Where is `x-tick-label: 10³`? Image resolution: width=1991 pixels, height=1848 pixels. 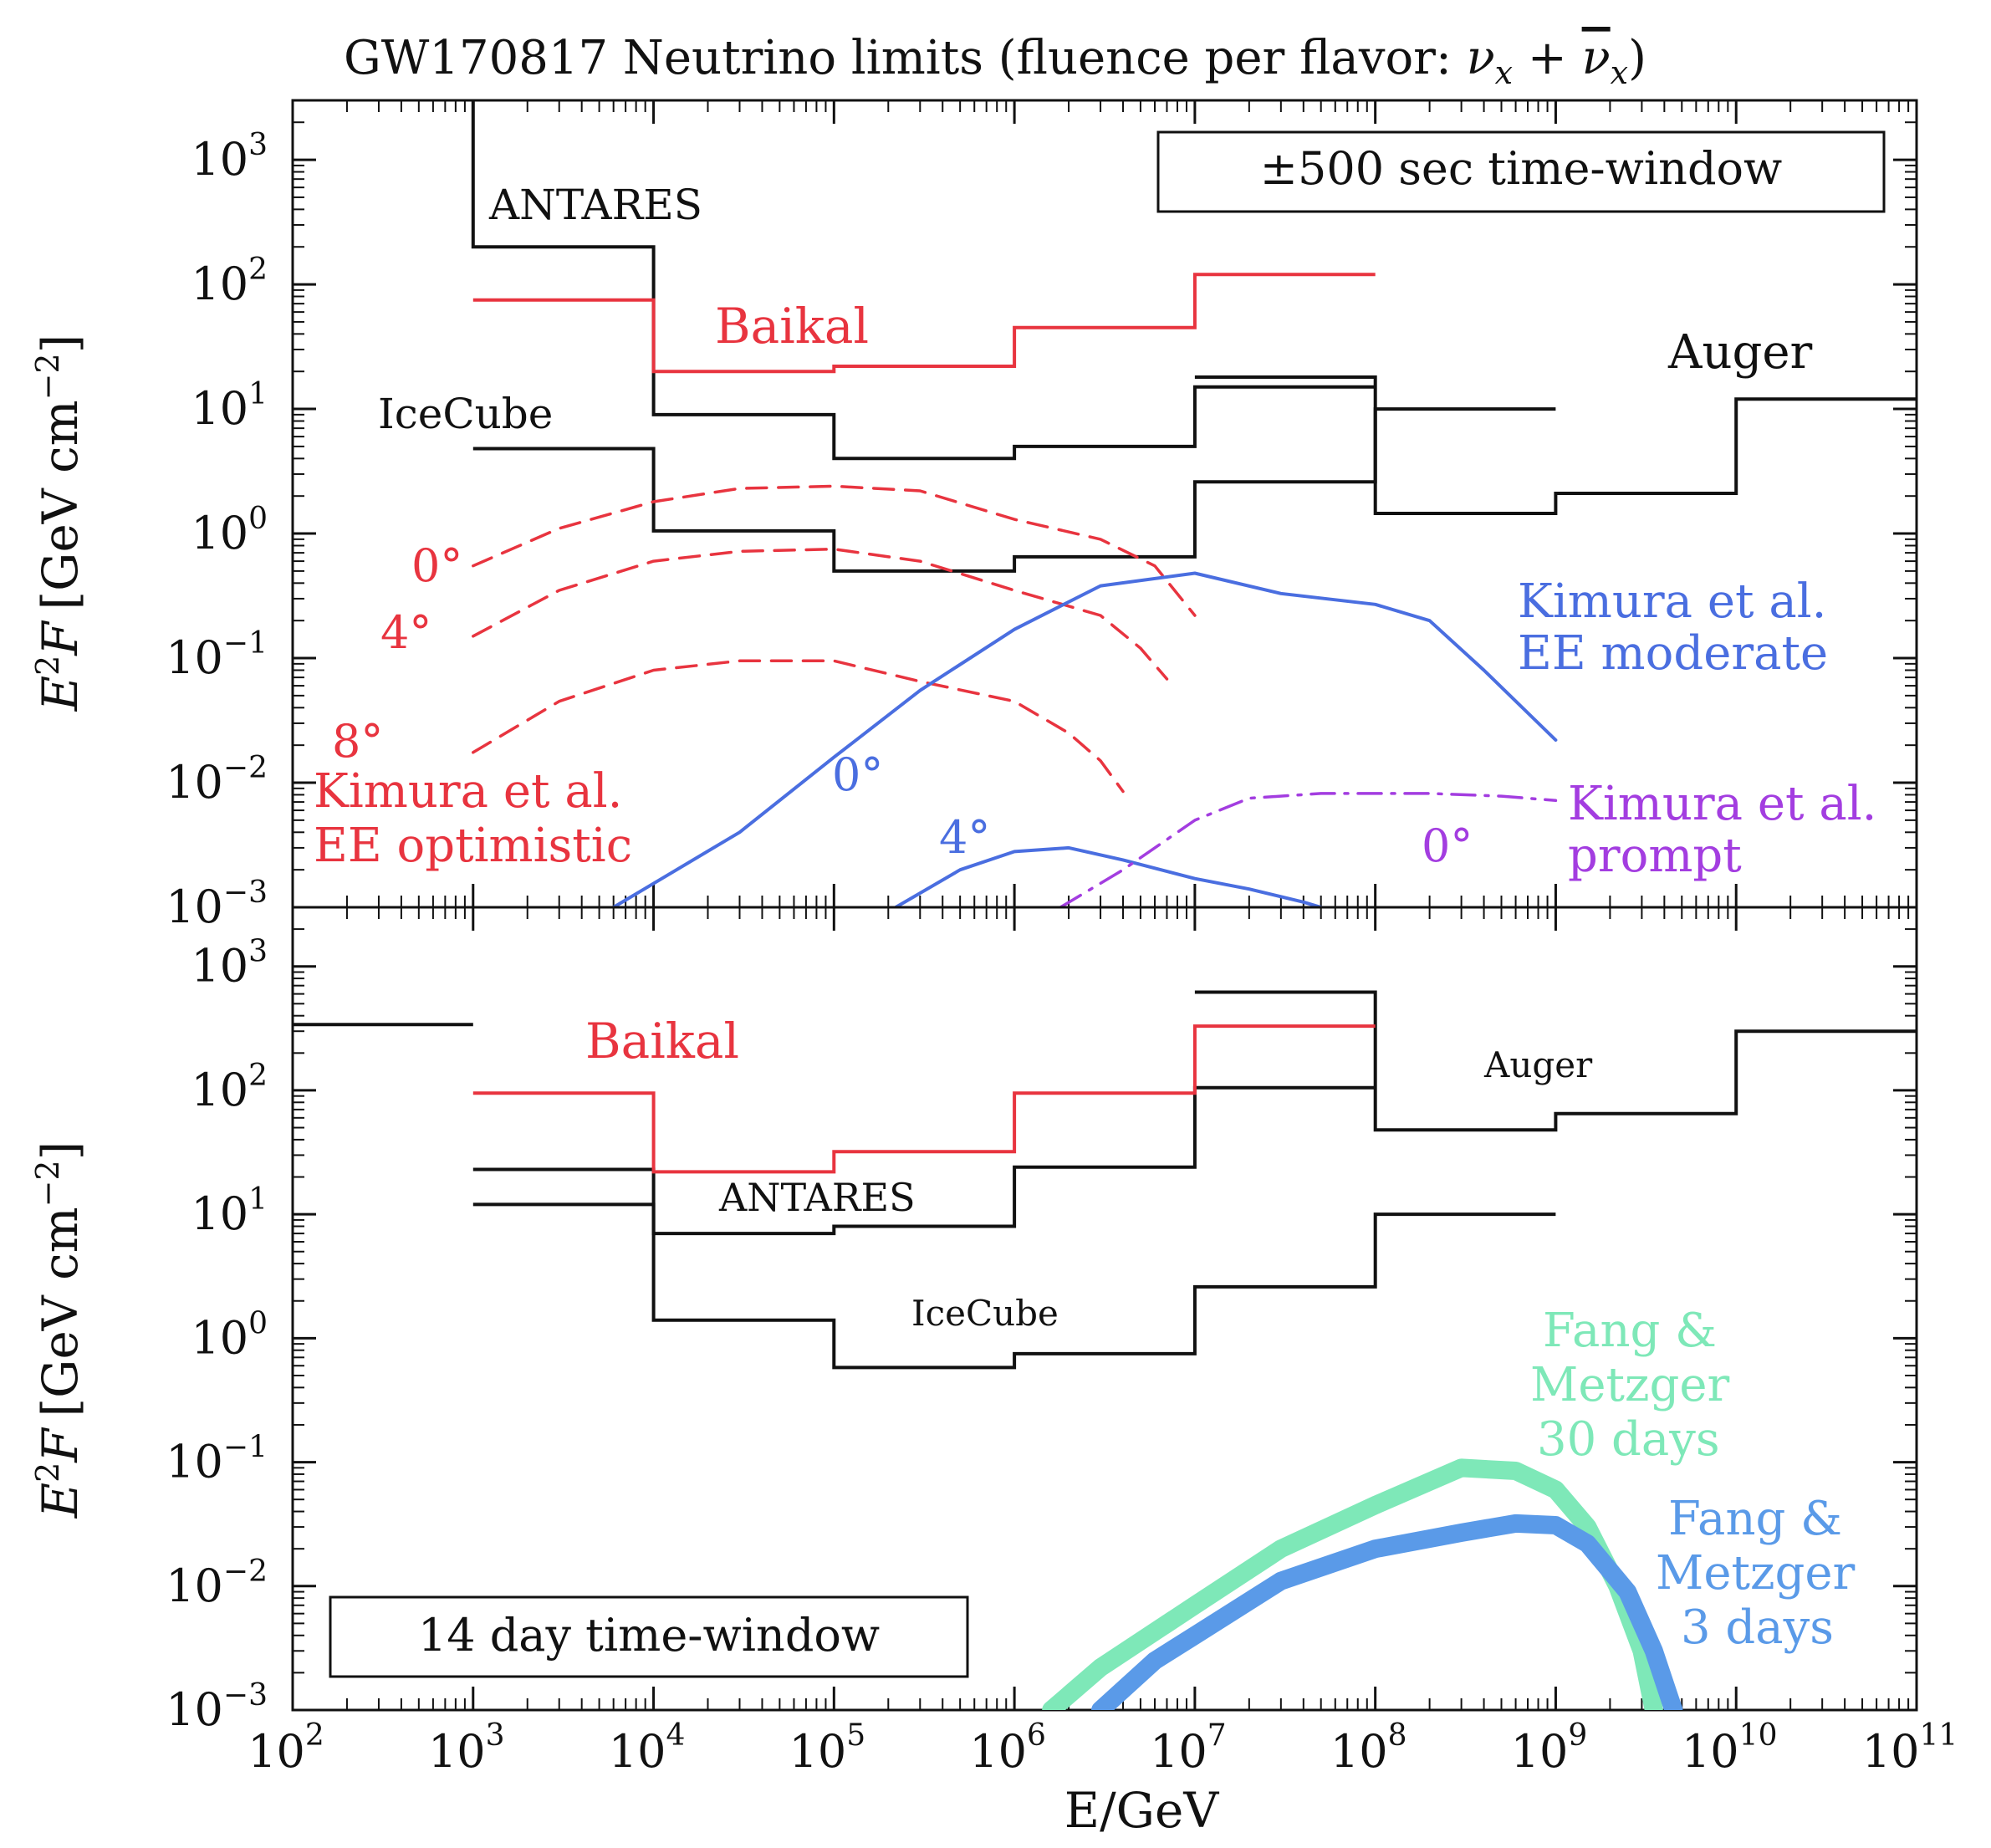
x-tick-label: 10³ is located at coordinates (466, 1748).